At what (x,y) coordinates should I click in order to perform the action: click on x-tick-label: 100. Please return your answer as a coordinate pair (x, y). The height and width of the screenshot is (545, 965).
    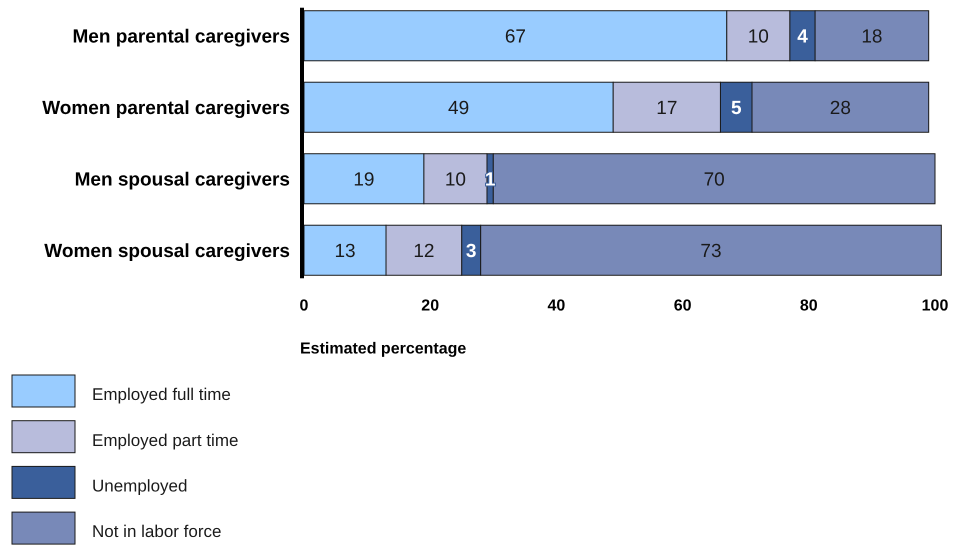
    Looking at the image, I should click on (935, 306).